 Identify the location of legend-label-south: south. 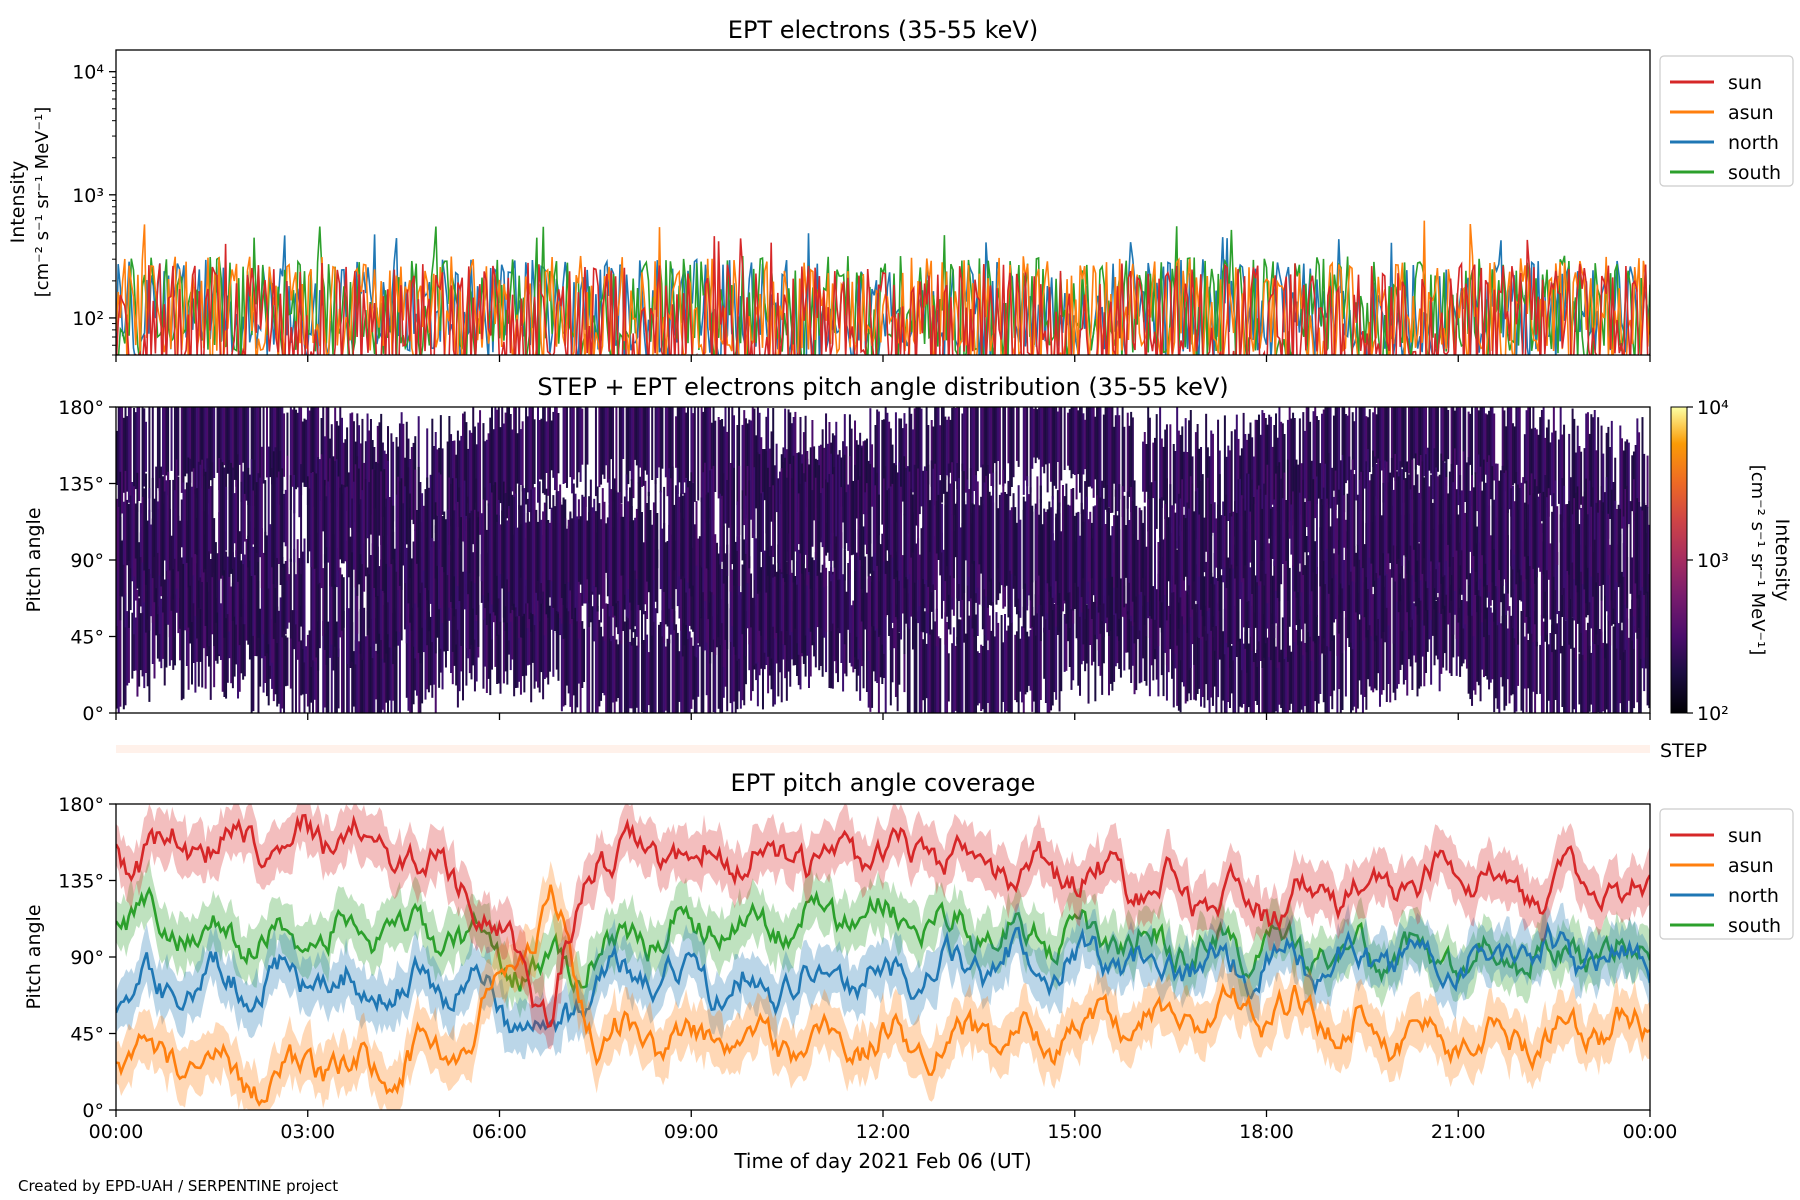
(1754, 173).